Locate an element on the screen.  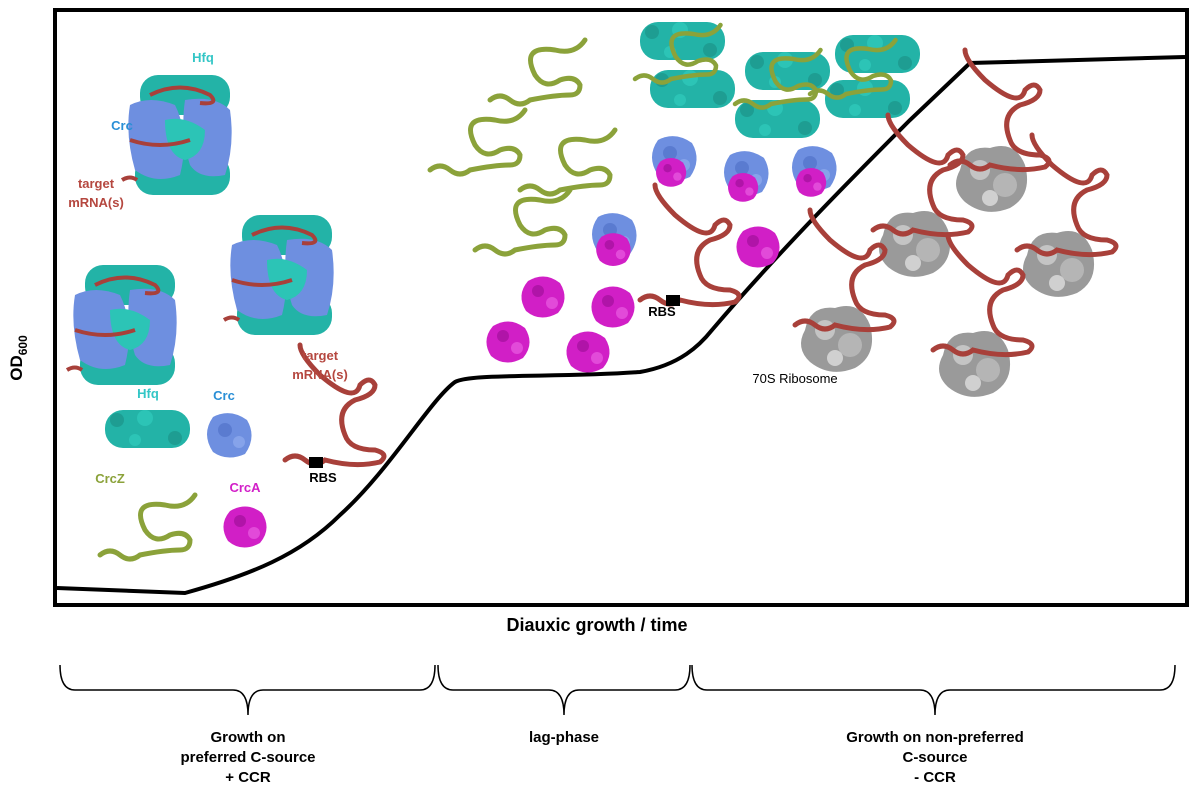
phase-label: Growth on is located at coordinates (248, 737).